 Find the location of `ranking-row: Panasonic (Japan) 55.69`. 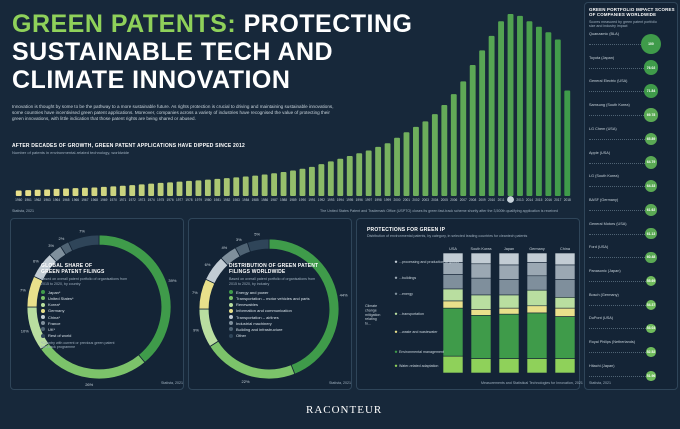

ranking-row: Panasonic (Japan) 55.69 is located at coordinates (632, 278).